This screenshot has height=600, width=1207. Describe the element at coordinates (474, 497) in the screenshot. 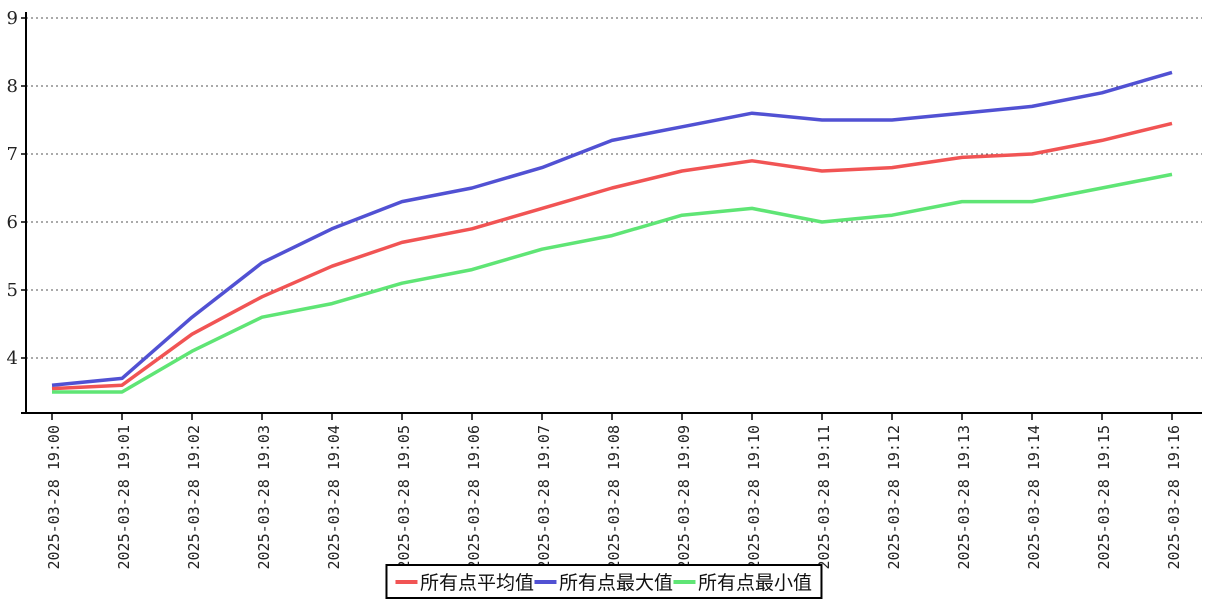

I see `x-axis-label-6: 2025-03-28 19:06` at that location.